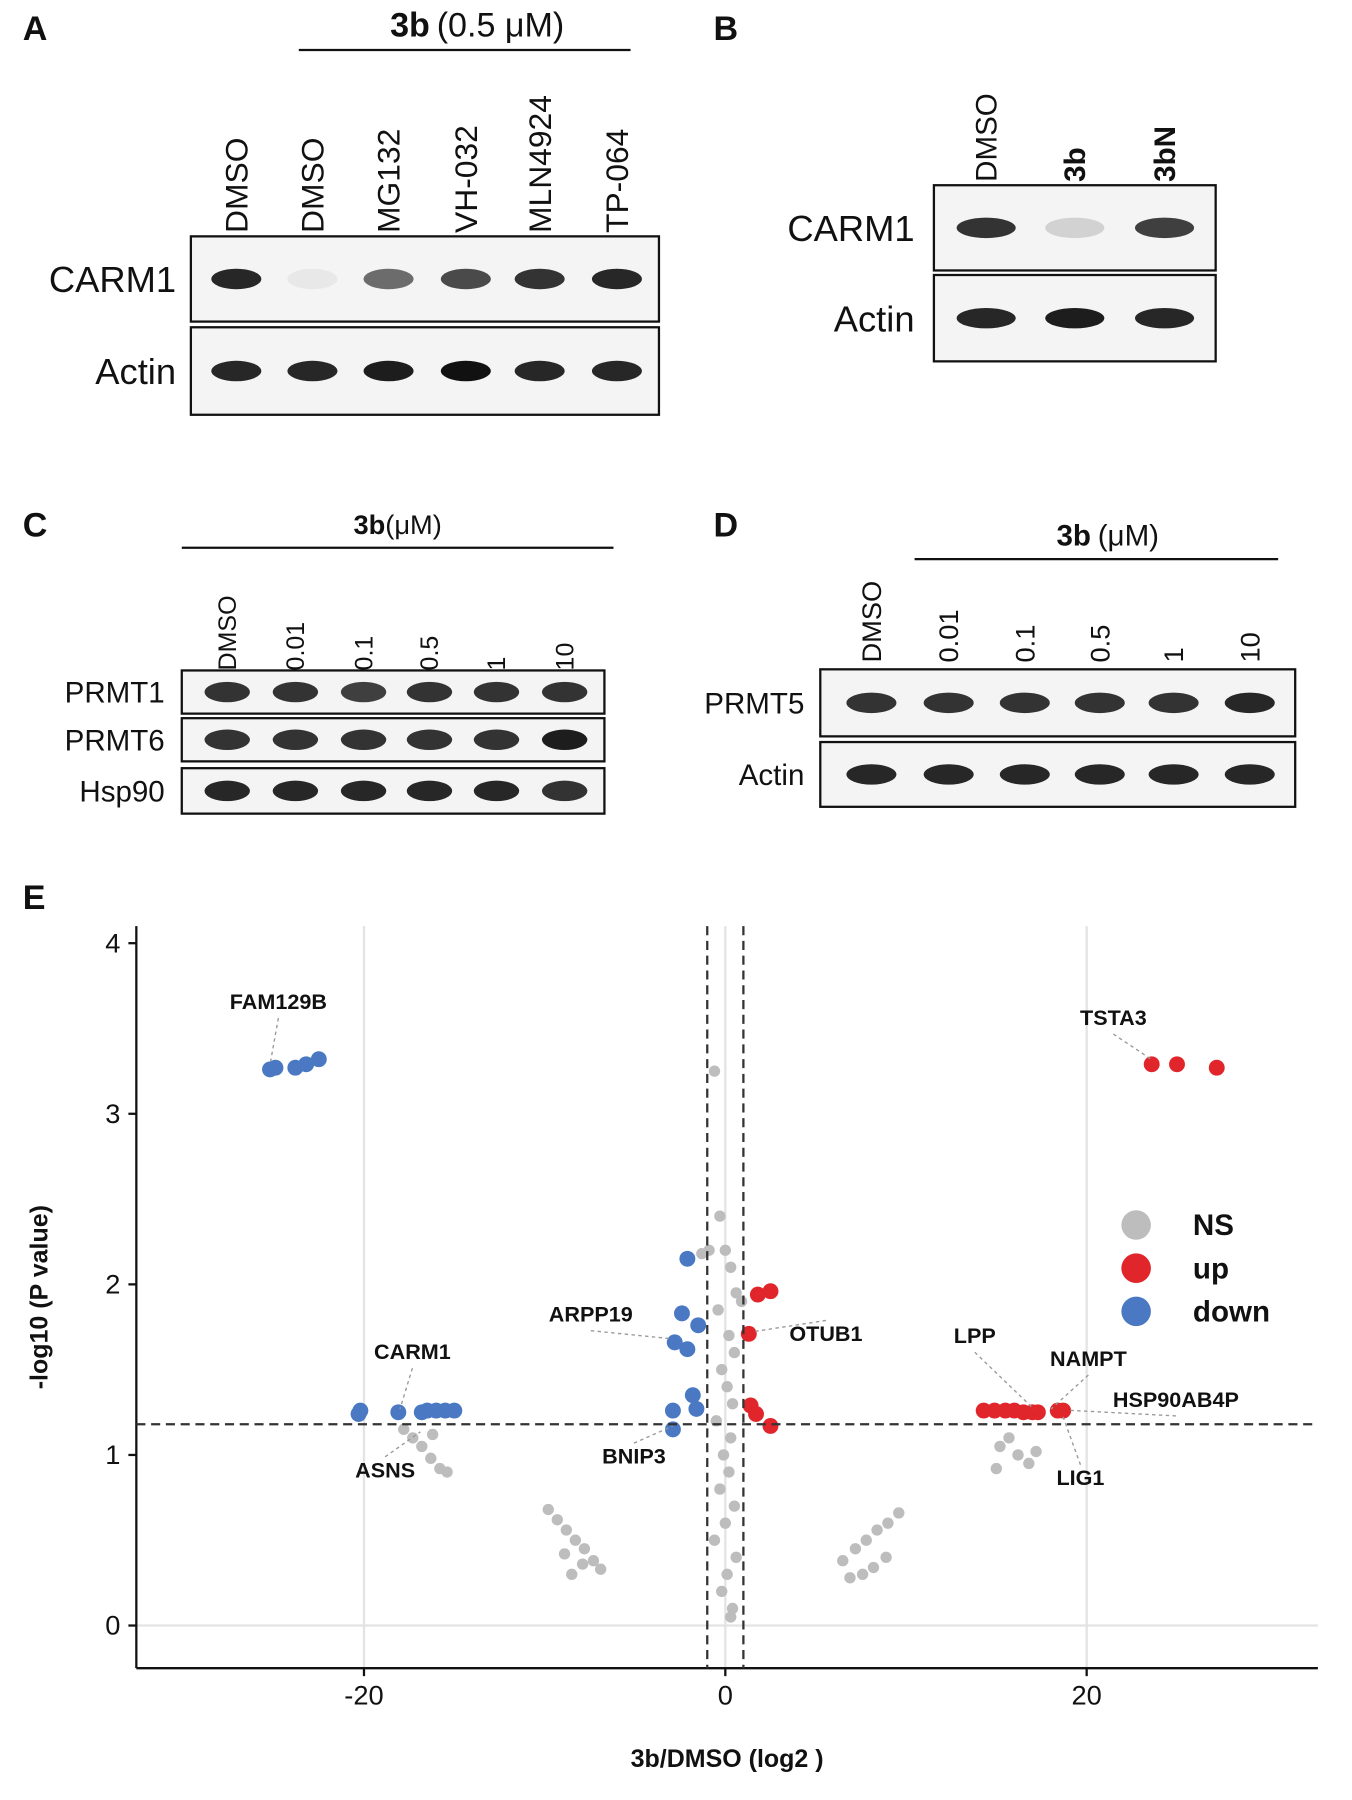 The height and width of the screenshot is (1800, 1352). Describe the element at coordinates (634, 1456) in the screenshot. I see `annotation: BNIP3` at that location.